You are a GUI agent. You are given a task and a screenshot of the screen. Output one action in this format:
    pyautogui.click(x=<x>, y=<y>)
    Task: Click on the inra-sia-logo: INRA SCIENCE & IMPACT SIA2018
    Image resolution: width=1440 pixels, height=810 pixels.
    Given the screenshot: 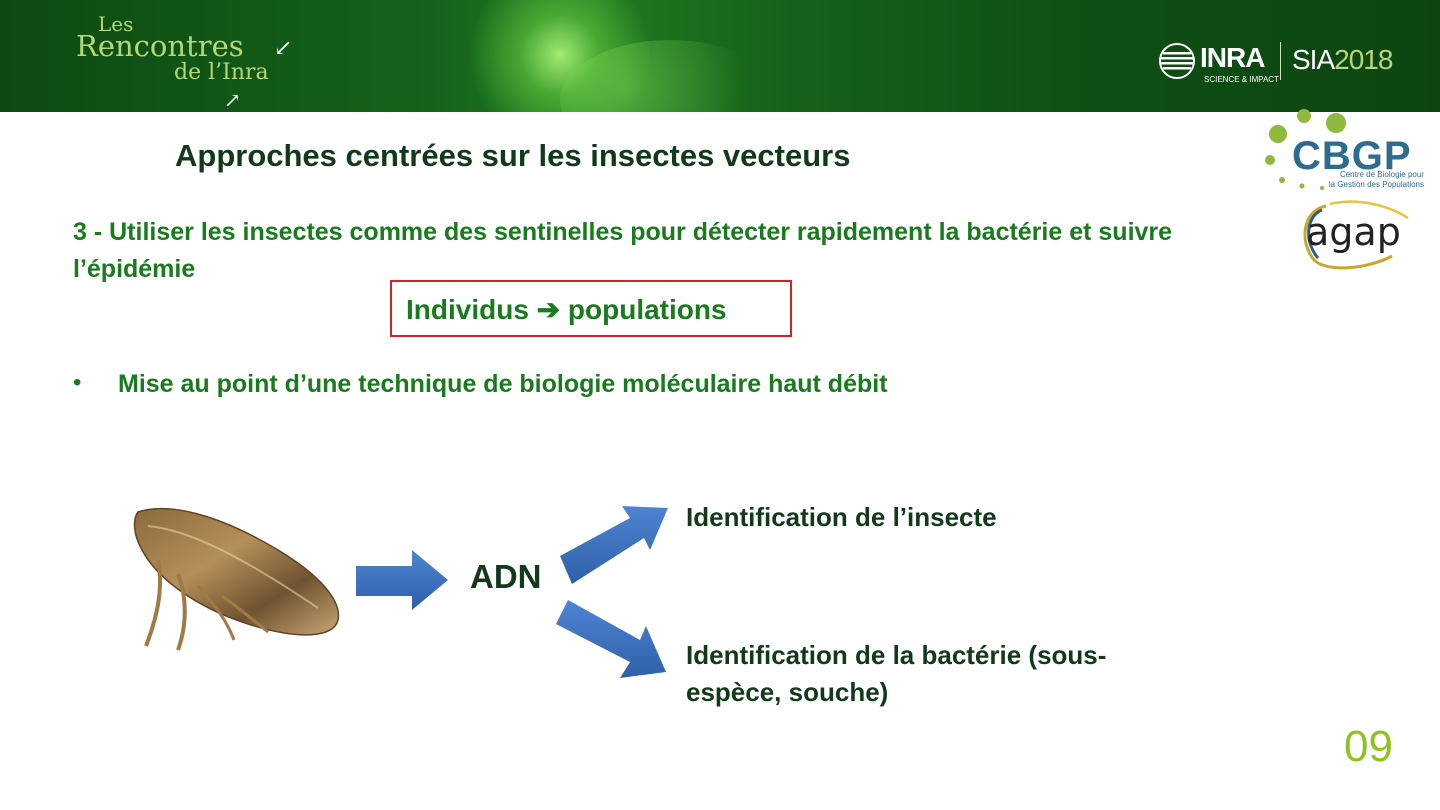 What is the action you would take?
    pyautogui.click(x=1275, y=64)
    